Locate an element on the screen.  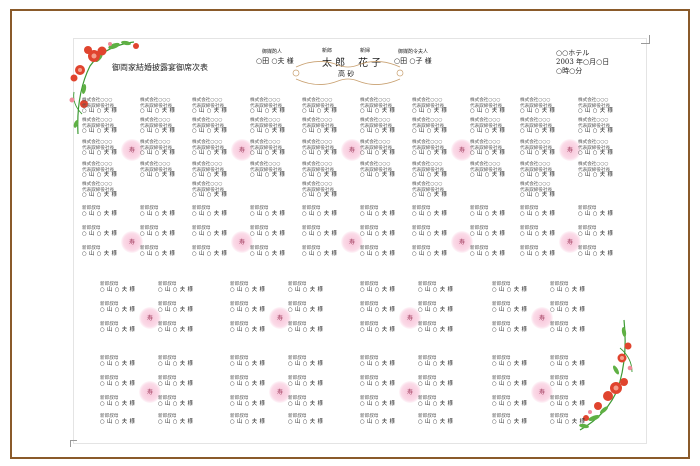
document-title: 御両家結婚披露宴御席次表 is located at coordinates (160, 67).